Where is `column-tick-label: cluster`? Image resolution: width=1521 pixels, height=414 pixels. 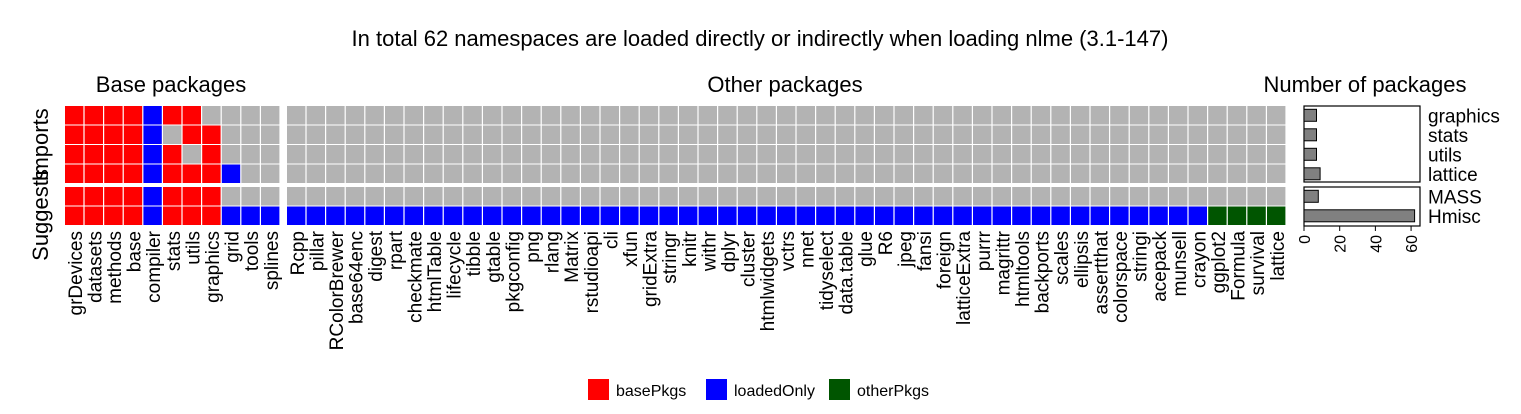
column-tick-label: cluster is located at coordinates (749, 258).